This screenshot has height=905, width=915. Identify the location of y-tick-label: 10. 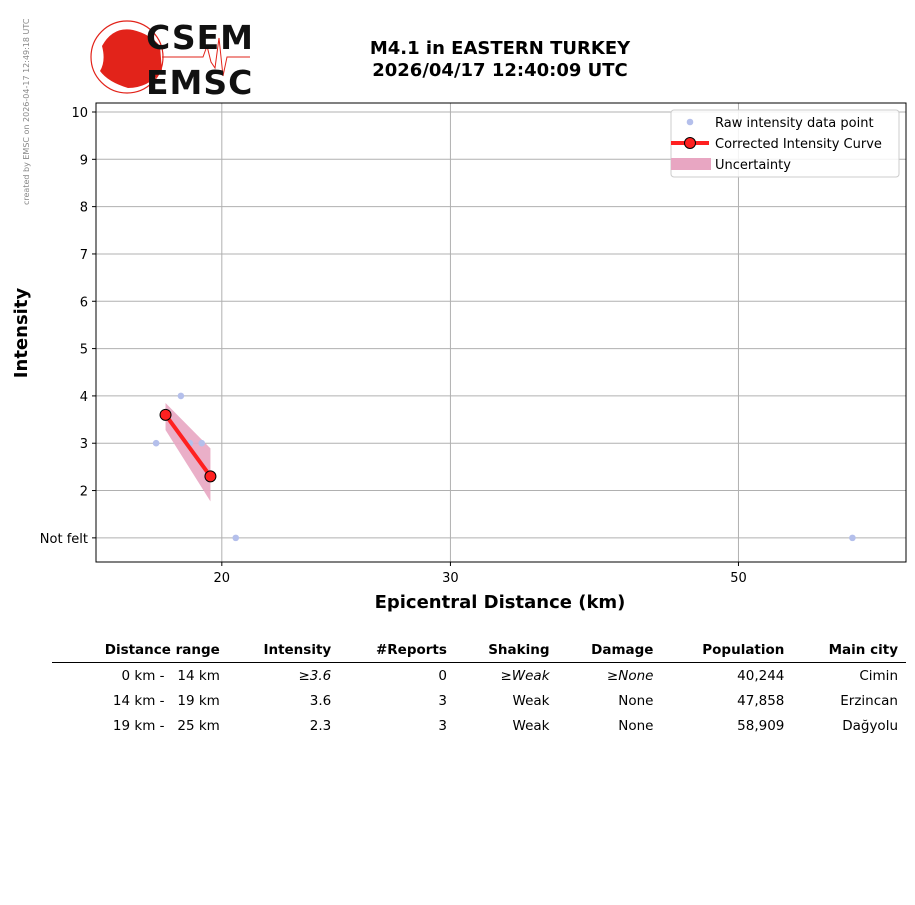
(79, 113).